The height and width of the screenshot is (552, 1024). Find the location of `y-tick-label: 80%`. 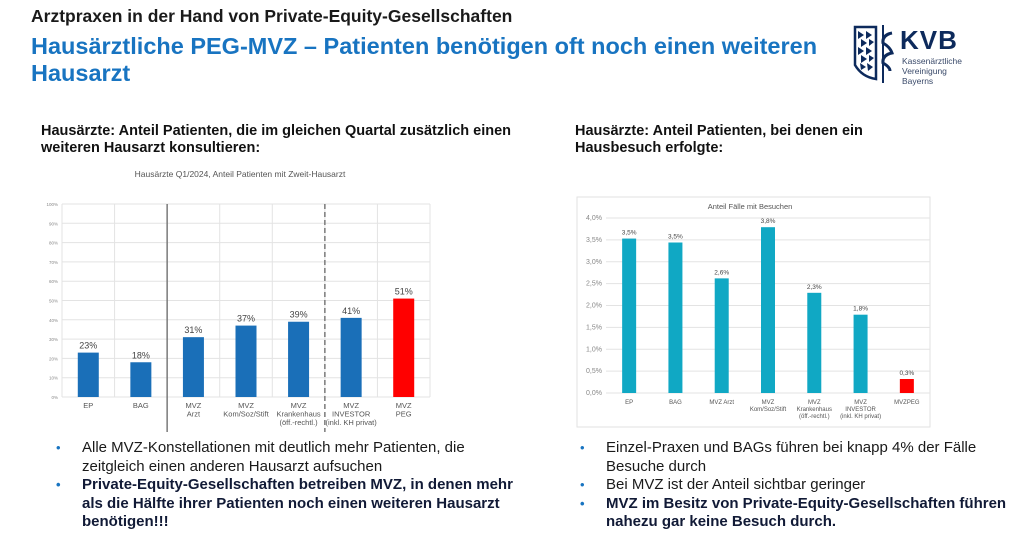

y-tick-label: 80% is located at coordinates (53, 243).